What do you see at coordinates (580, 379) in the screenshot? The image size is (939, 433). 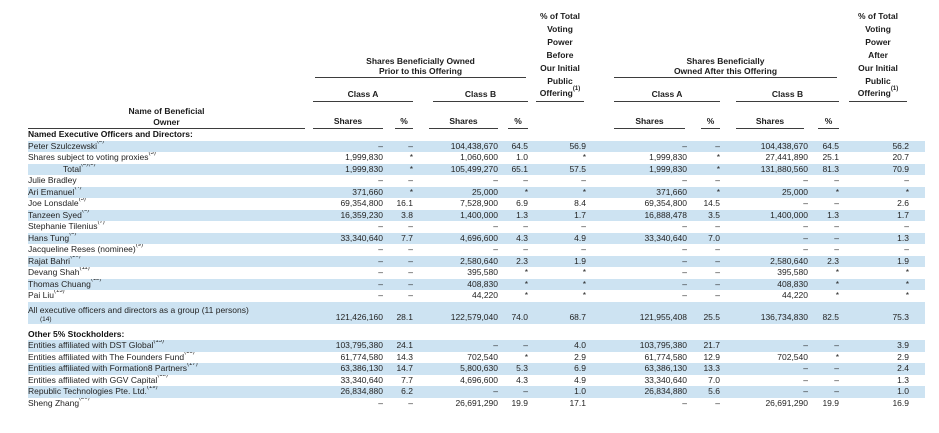 I see `value-cell: 4.9` at bounding box center [580, 379].